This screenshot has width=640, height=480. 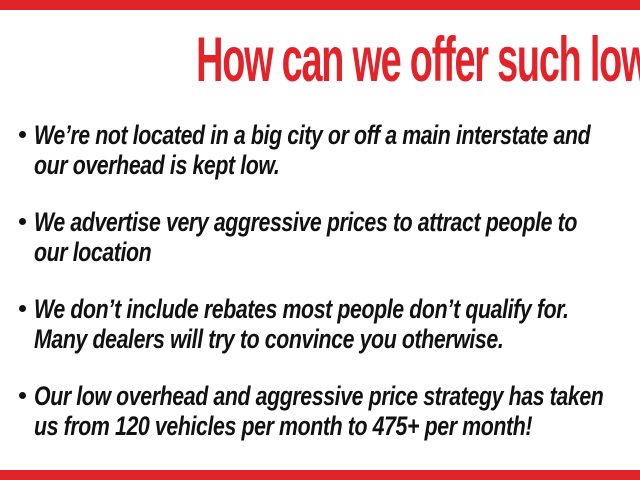 What do you see at coordinates (93, 252) in the screenshot?
I see `bullet-line: our location` at bounding box center [93, 252].